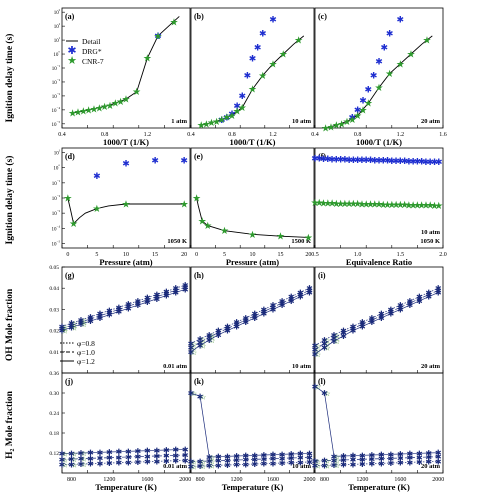 The height and width of the screenshot is (504, 484). What do you see at coordinates (300, 292) in the screenshot?
I see `point-h-0: ✱` at bounding box center [300, 292].